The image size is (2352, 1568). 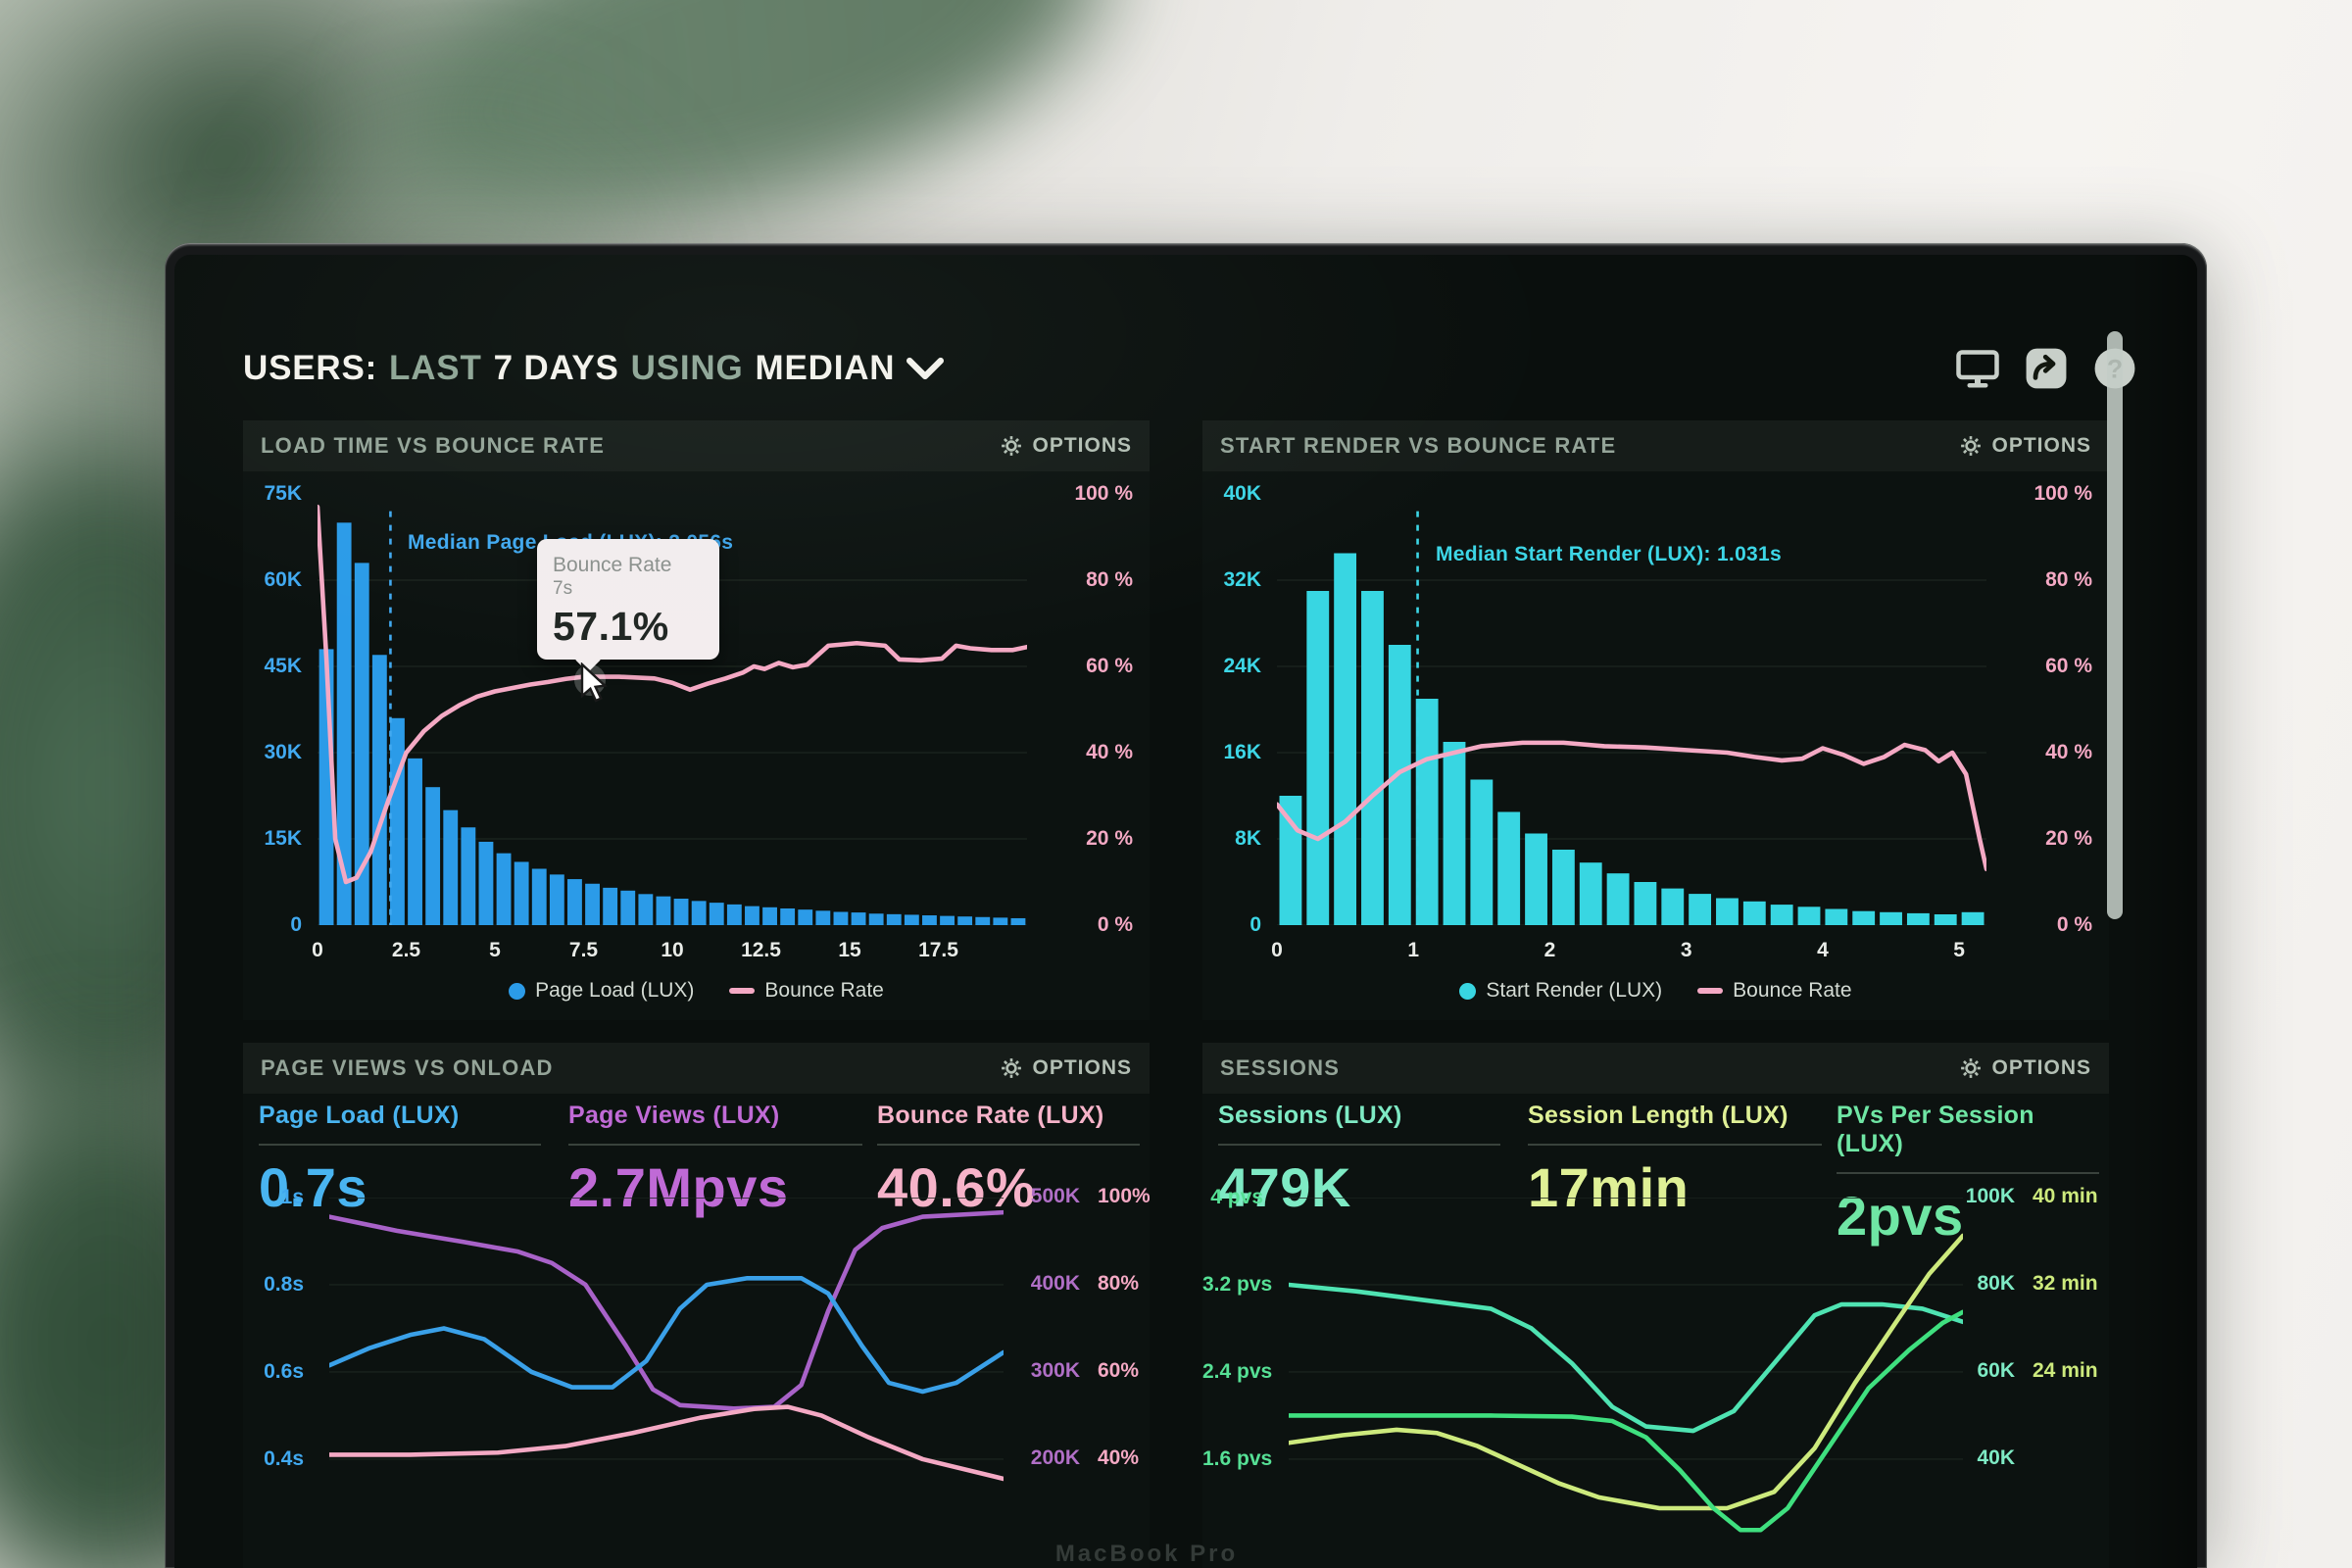 I want to click on tick-row: 400K 80%, so click(x=1083, y=1284).